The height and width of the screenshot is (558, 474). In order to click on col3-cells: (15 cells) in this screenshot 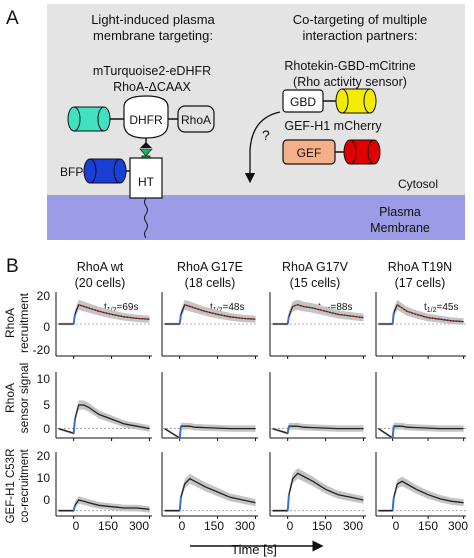, I will do `click(315, 283)`.